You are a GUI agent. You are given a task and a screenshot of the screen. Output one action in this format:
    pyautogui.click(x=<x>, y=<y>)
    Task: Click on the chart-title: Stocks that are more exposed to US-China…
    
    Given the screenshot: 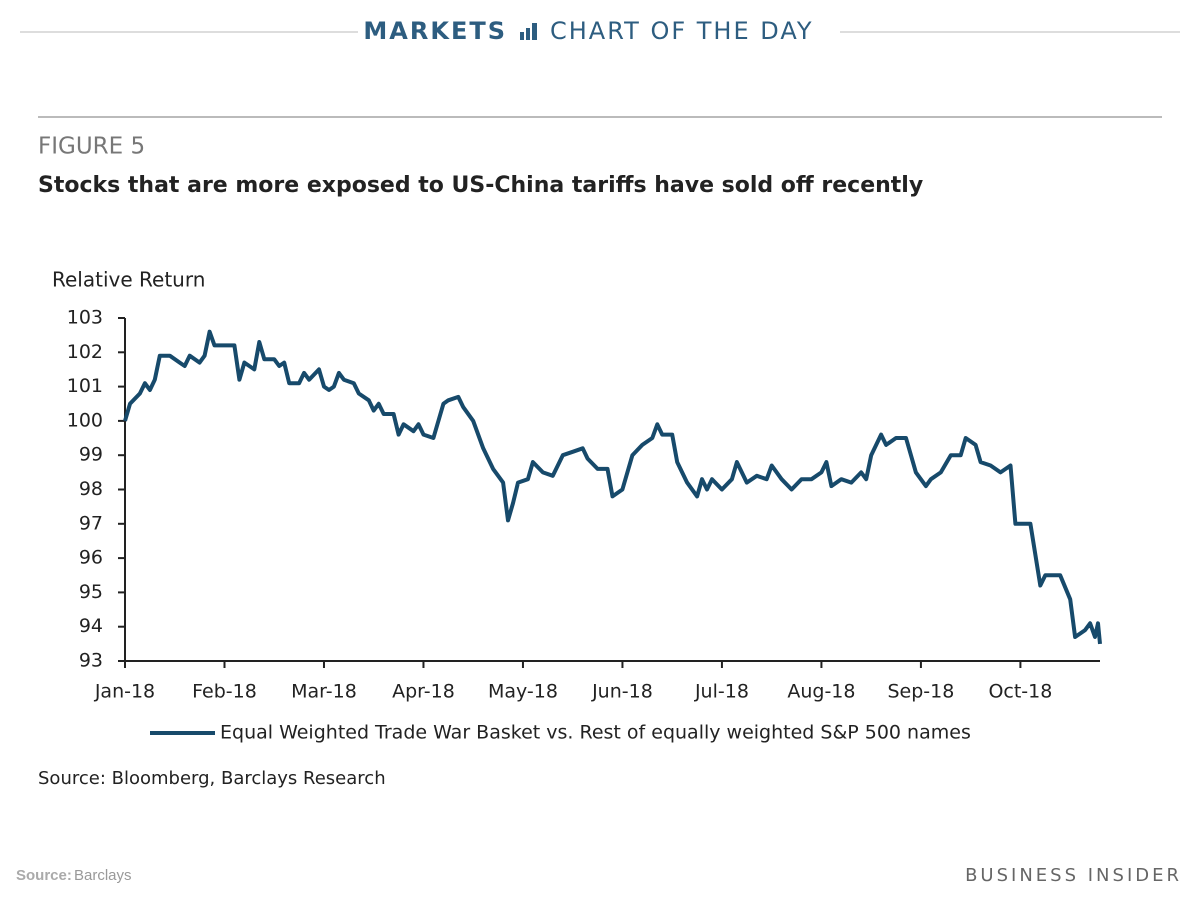 What is the action you would take?
    pyautogui.click(x=480, y=185)
    